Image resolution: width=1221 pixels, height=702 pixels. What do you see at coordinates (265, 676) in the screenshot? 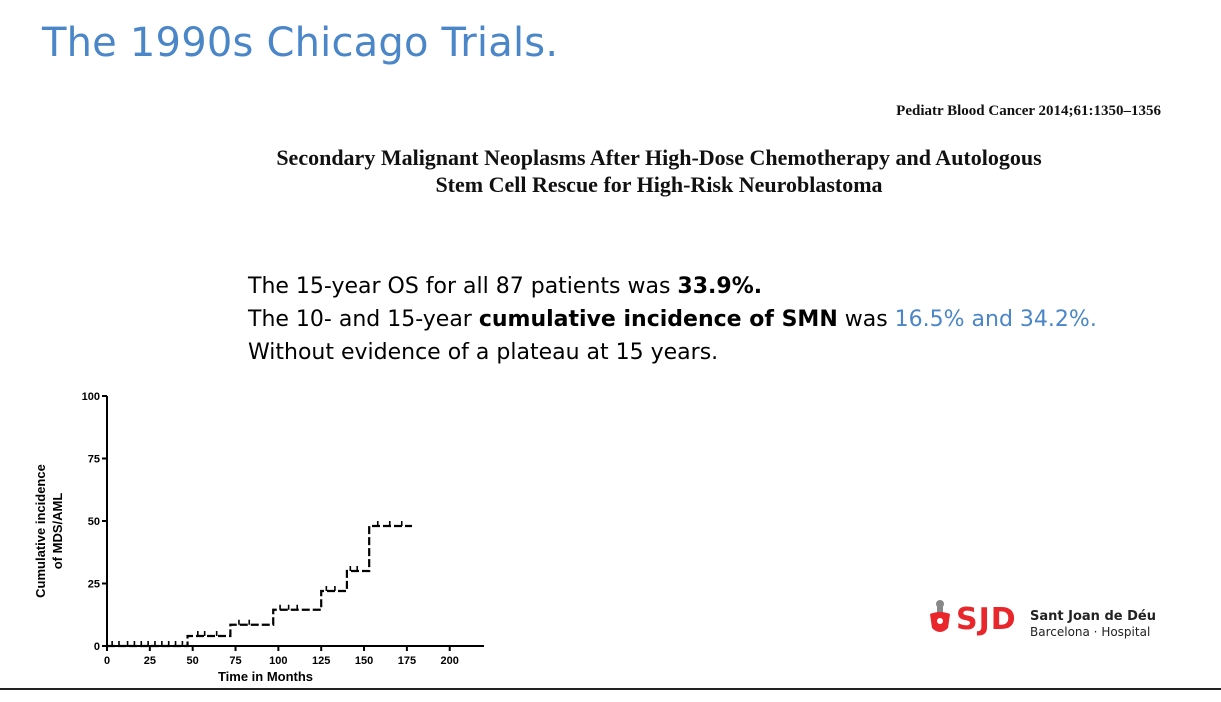
I see `x-axis-label: Time in Months` at bounding box center [265, 676].